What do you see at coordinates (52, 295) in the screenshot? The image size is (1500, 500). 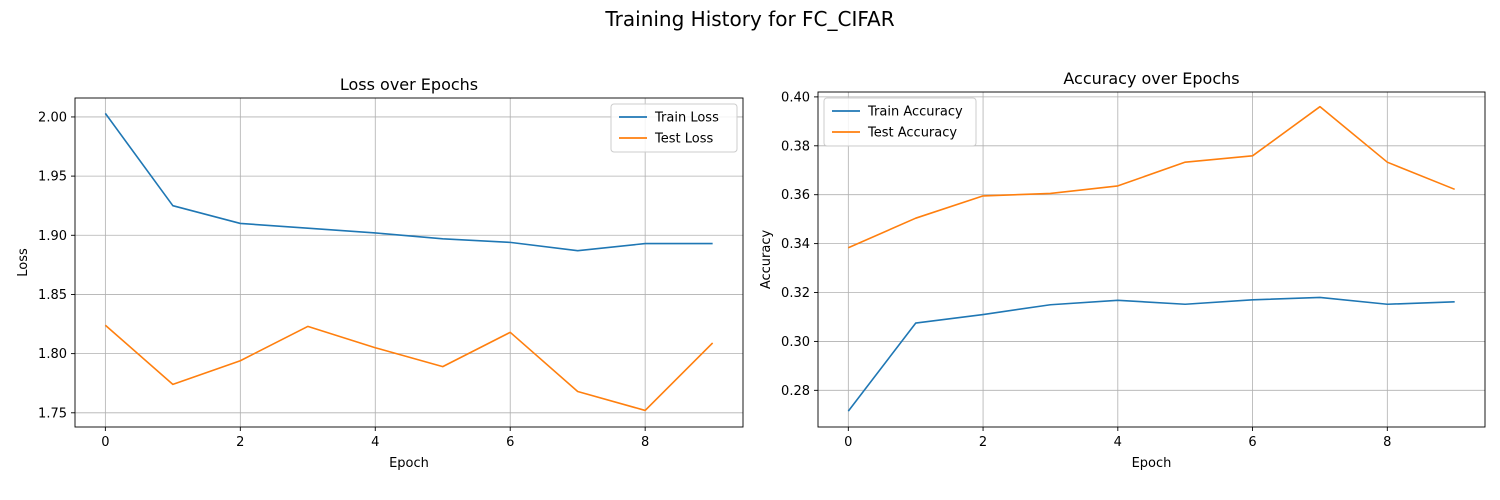 I see `y-tick-label: 1.85` at bounding box center [52, 295].